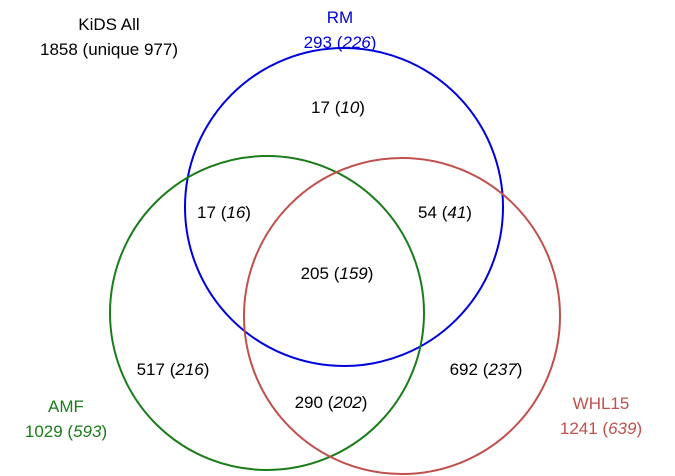 This screenshot has width=675, height=476. Describe the element at coordinates (457, 212) in the screenshot. I see `region-unique: 41` at that location.